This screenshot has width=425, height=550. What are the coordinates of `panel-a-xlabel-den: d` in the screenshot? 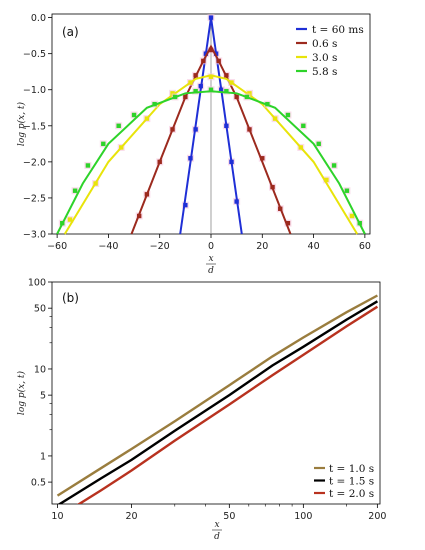 It's located at (211, 271).